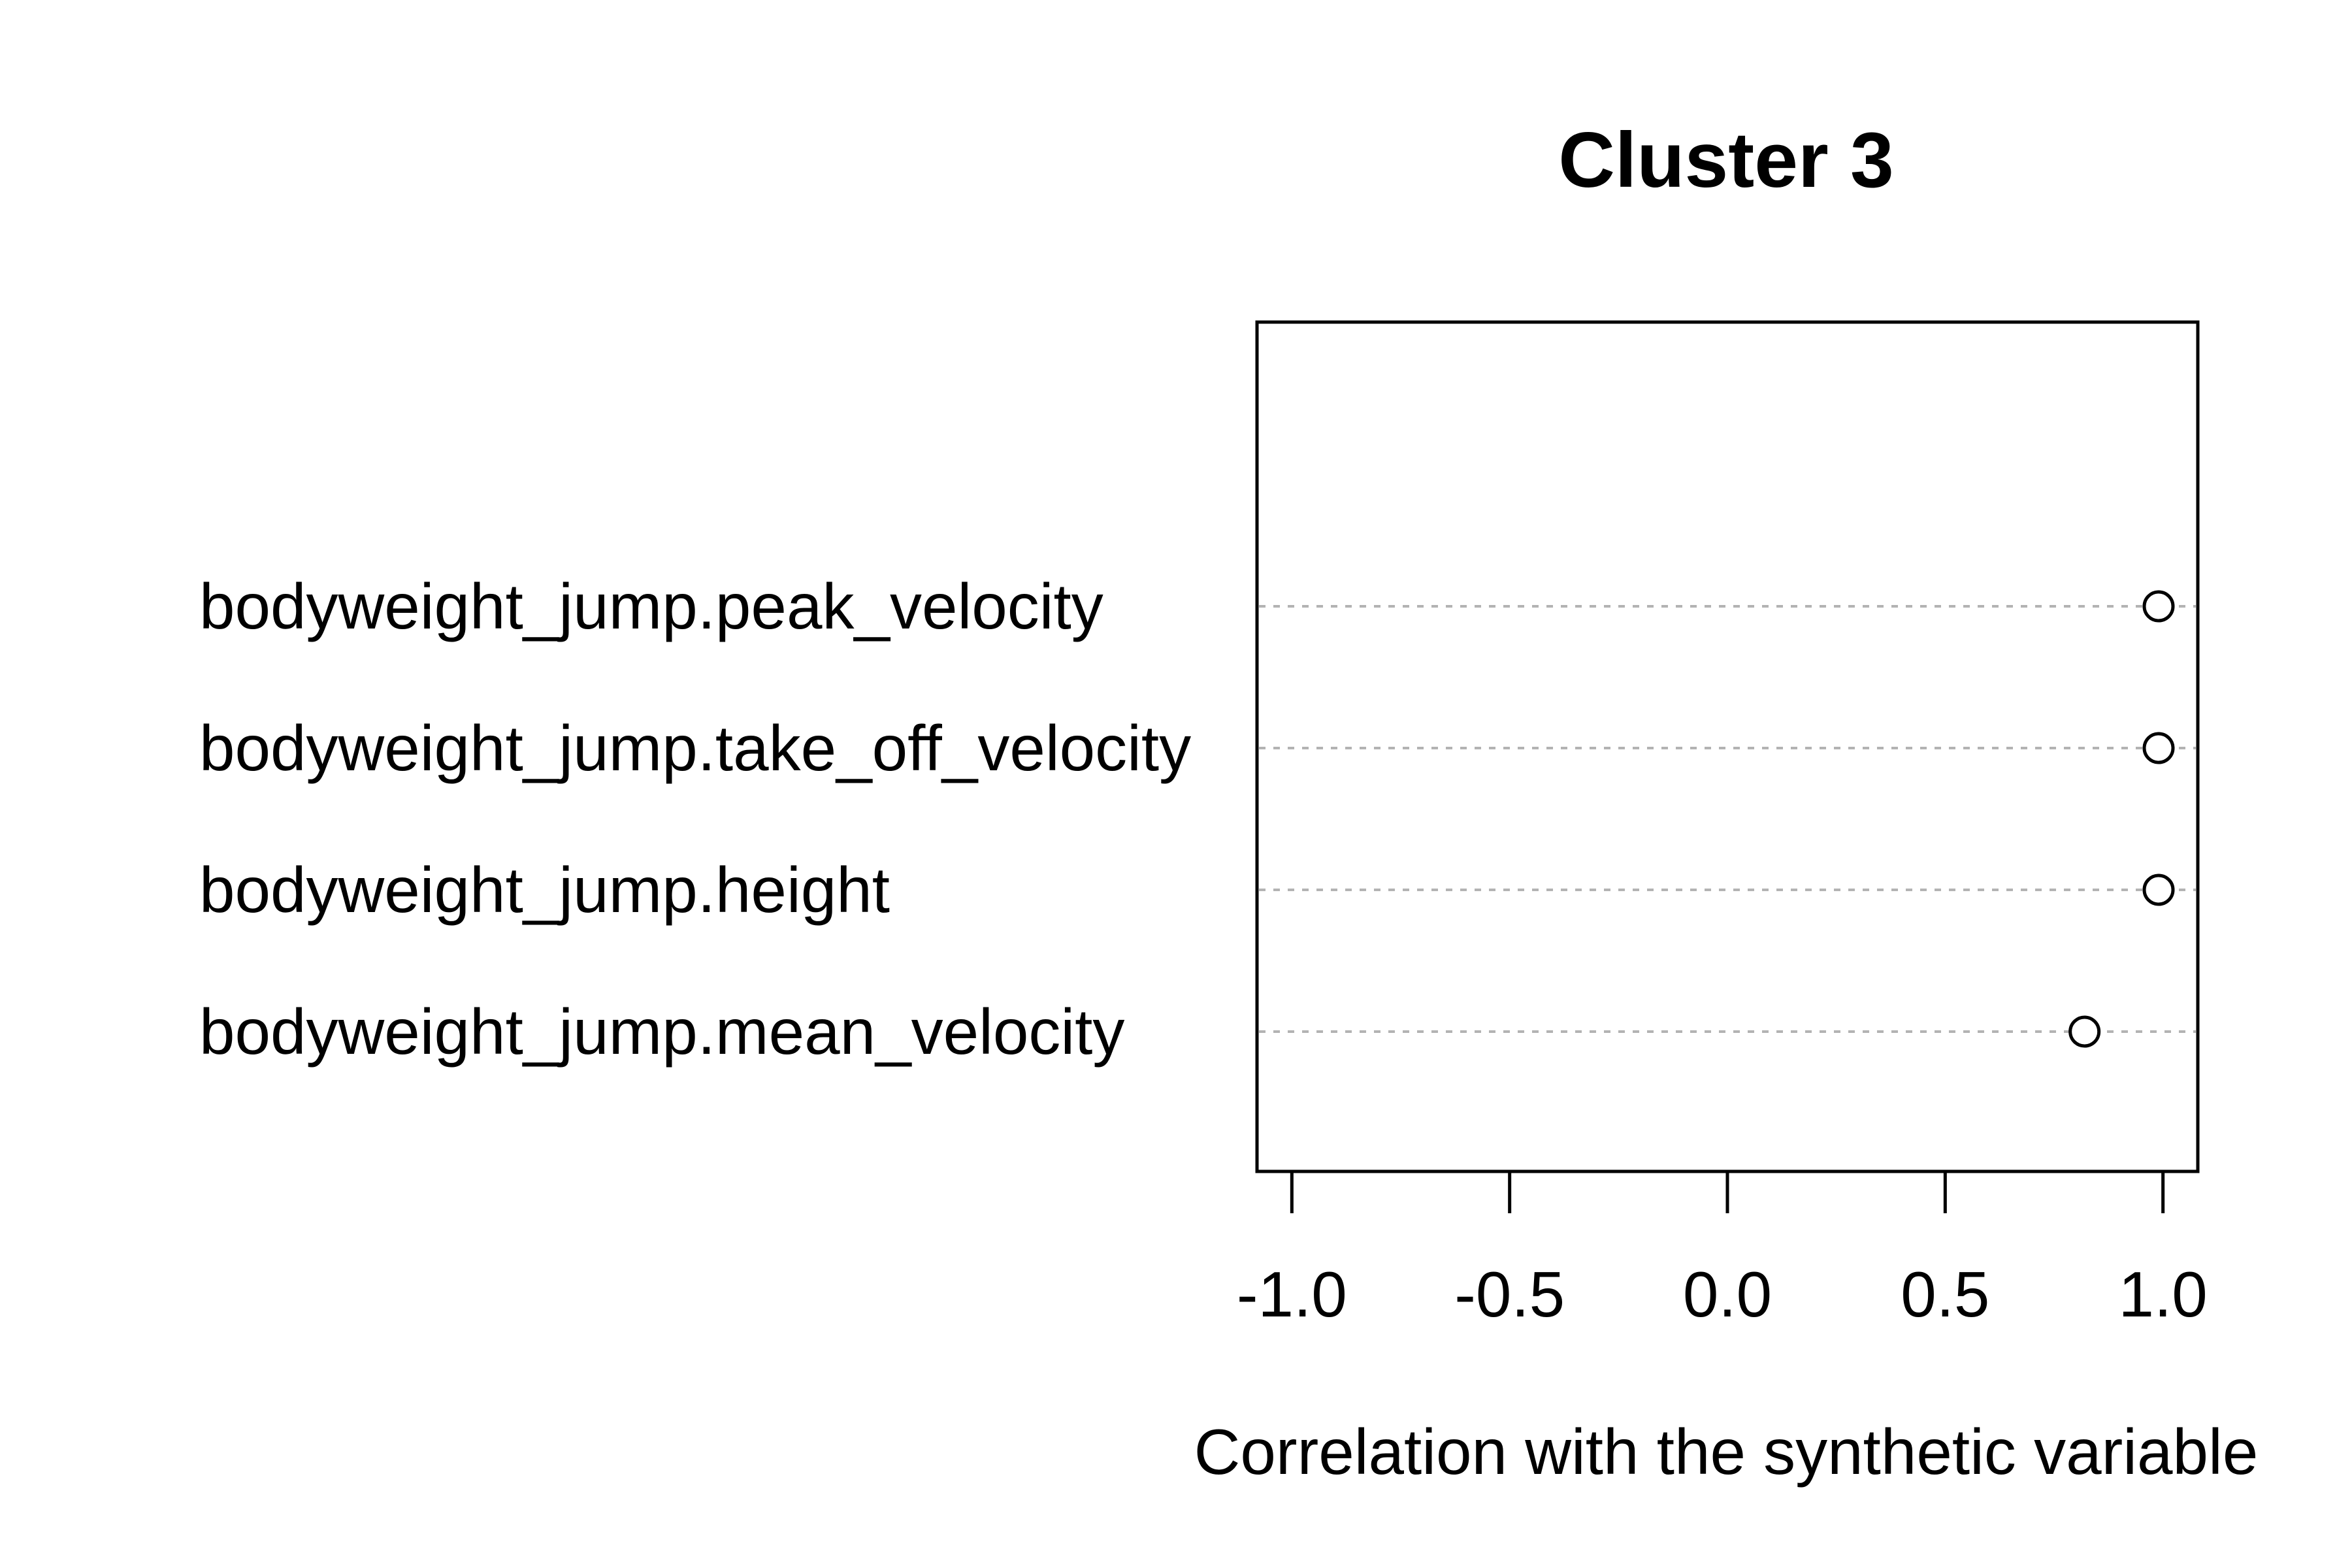 The image size is (2352, 1568). I want to click on x-axis: -1.0 -0.5 0.0 0.5 1.0, so click(1722, 1250).